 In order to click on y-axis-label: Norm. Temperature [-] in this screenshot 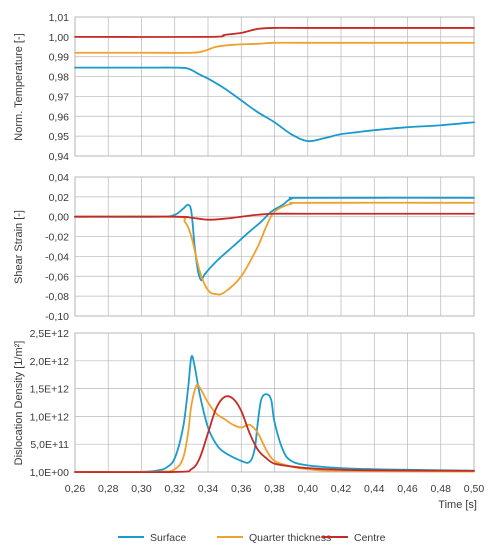, I will do `click(19, 86)`.